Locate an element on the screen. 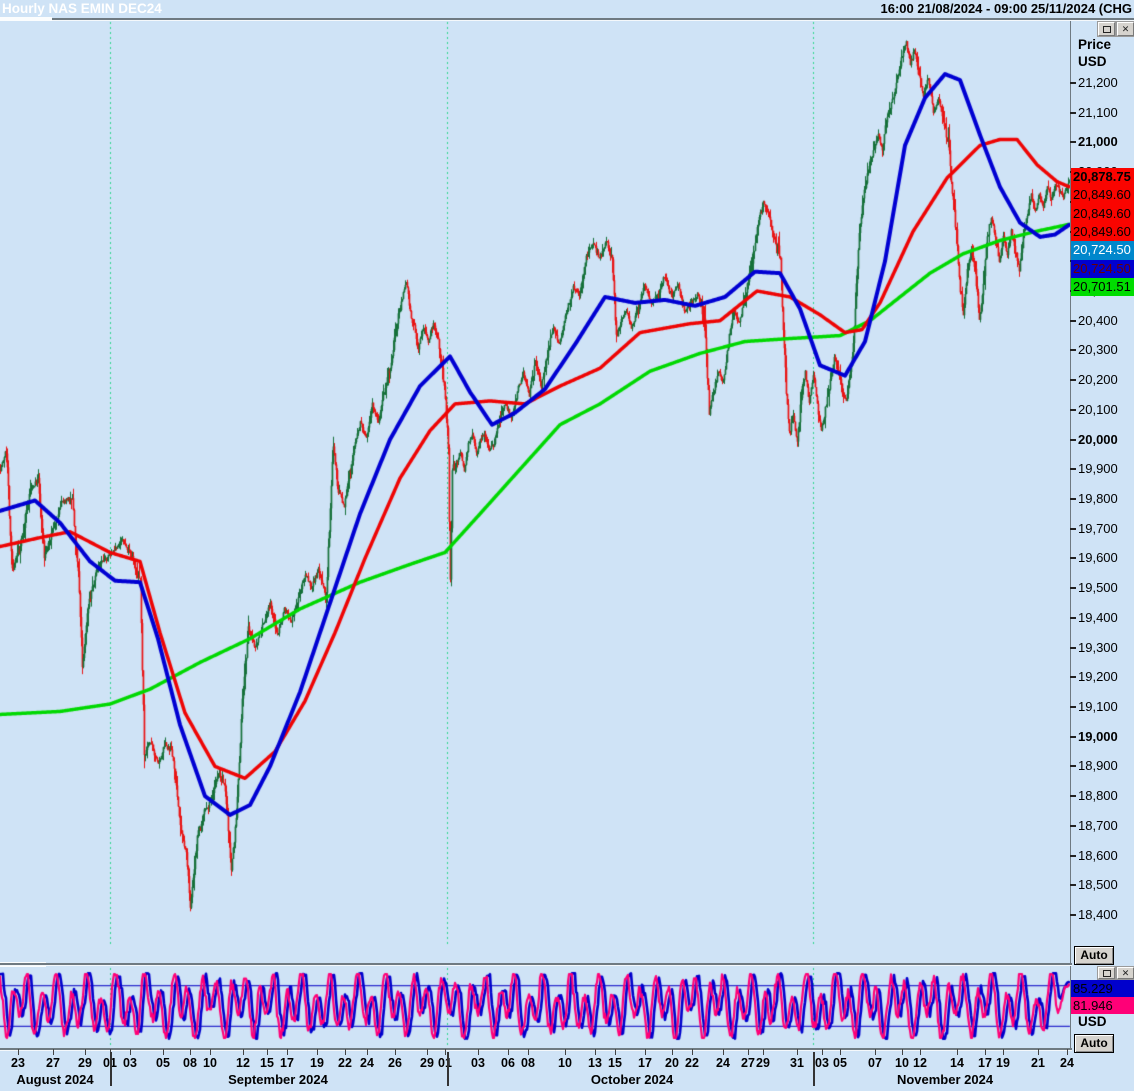  date-label: 31 is located at coordinates (797, 1063).